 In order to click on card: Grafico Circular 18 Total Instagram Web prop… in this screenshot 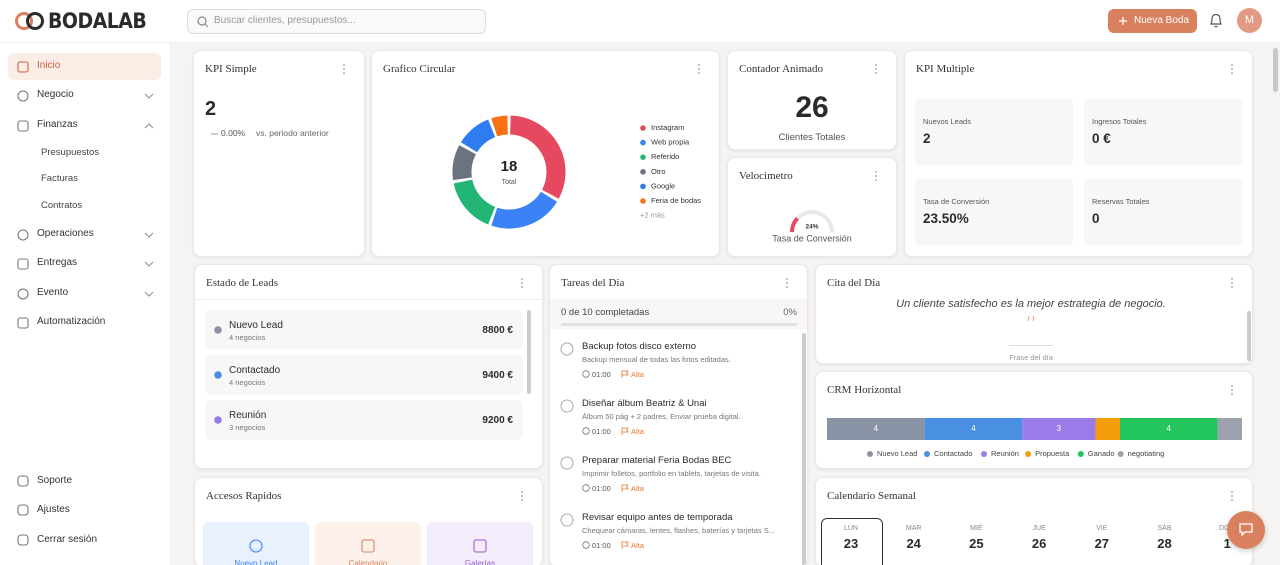, I will do `click(545, 153)`.